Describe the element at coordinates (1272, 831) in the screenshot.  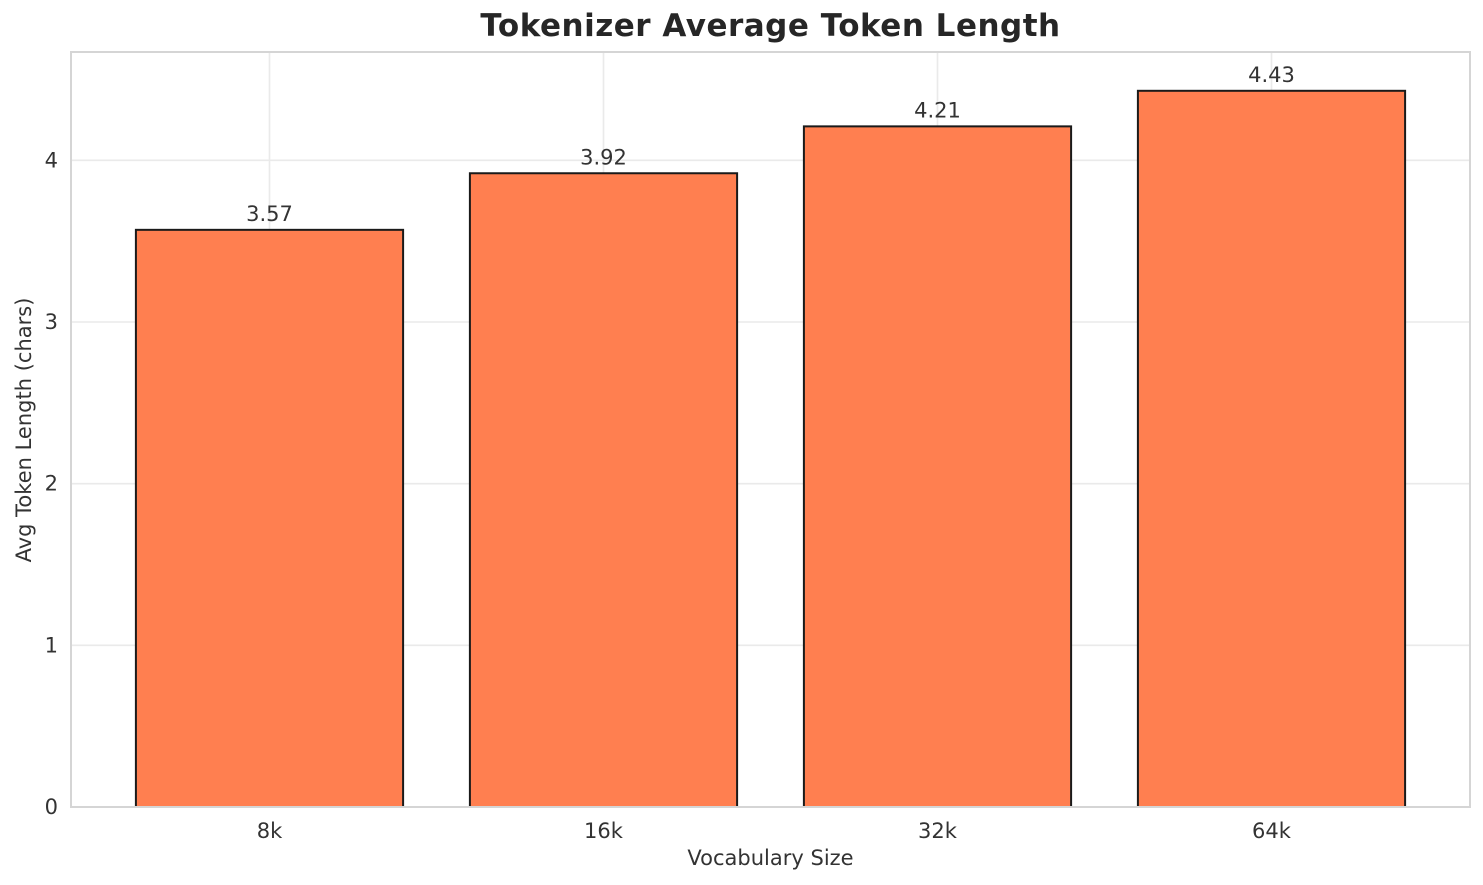
I see `x-tick-label: 64k` at that location.